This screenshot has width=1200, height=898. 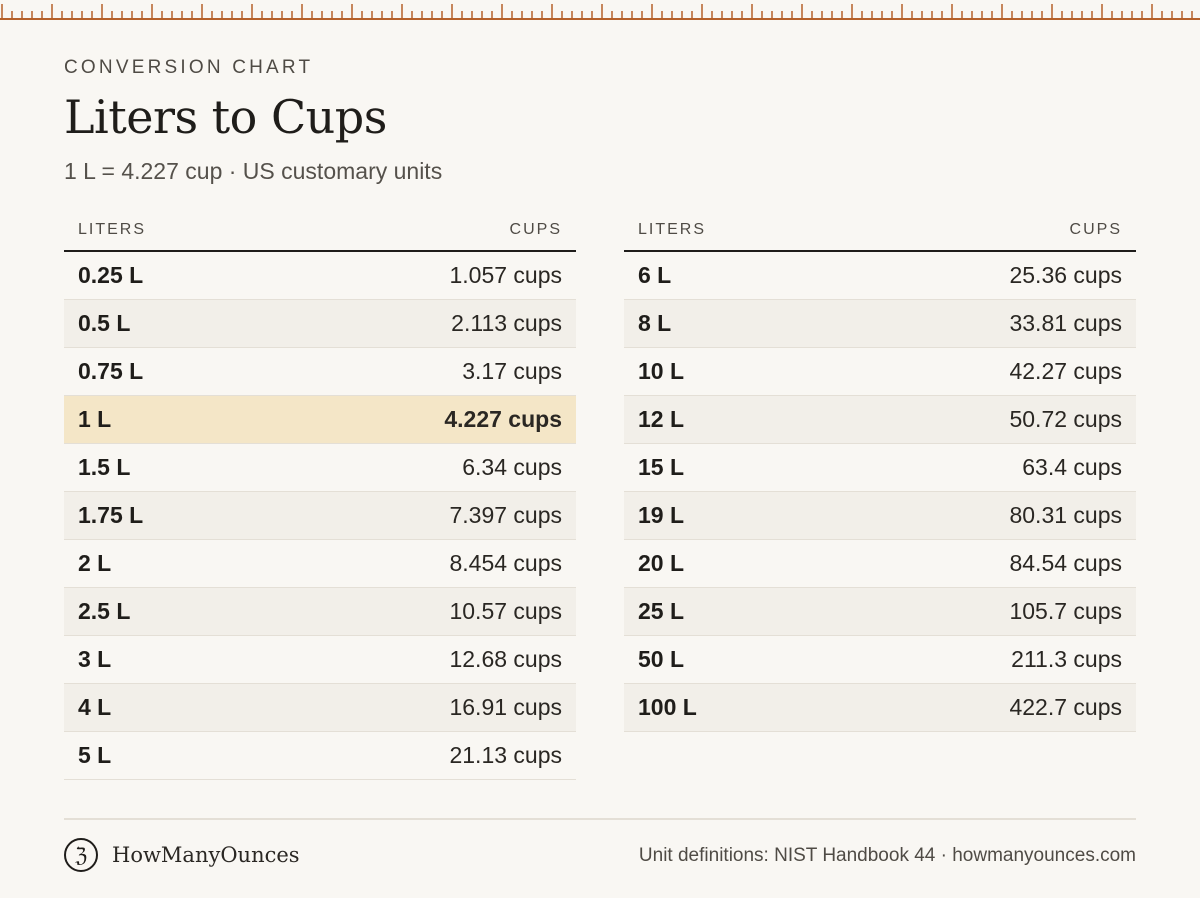 What do you see at coordinates (320, 324) in the screenshot?
I see `table-row: 0.5 L 2.113 cups` at bounding box center [320, 324].